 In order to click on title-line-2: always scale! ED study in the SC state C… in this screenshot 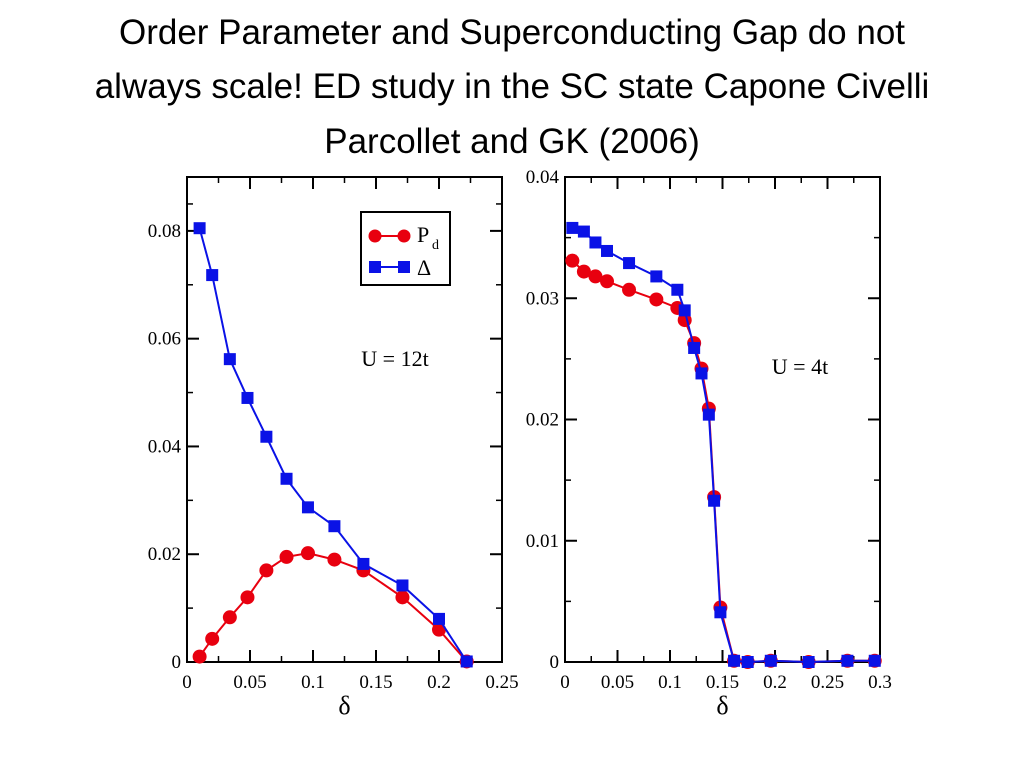, I will do `click(512, 87)`.